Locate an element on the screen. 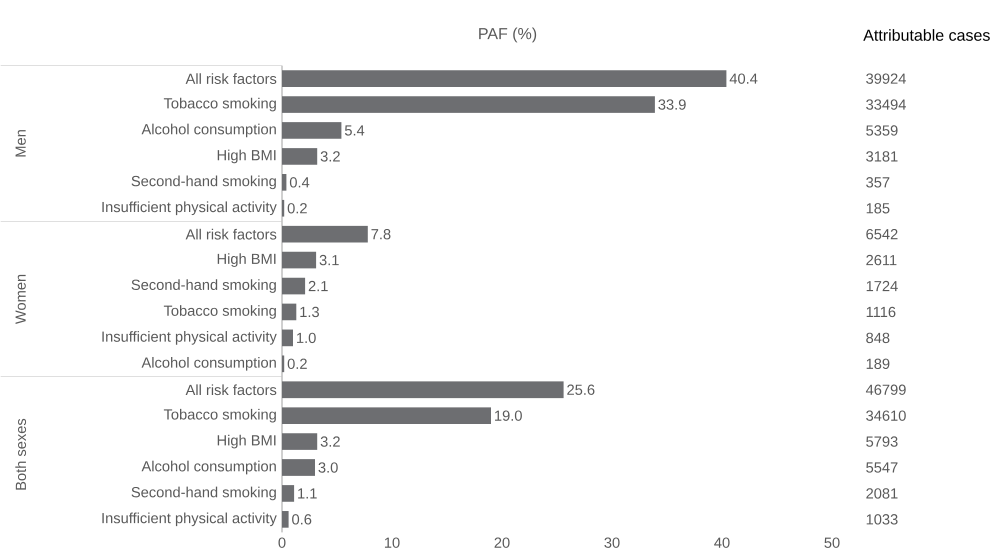 This screenshot has height=555, width=992. y2-tick-label: 185 is located at coordinates (878, 208).